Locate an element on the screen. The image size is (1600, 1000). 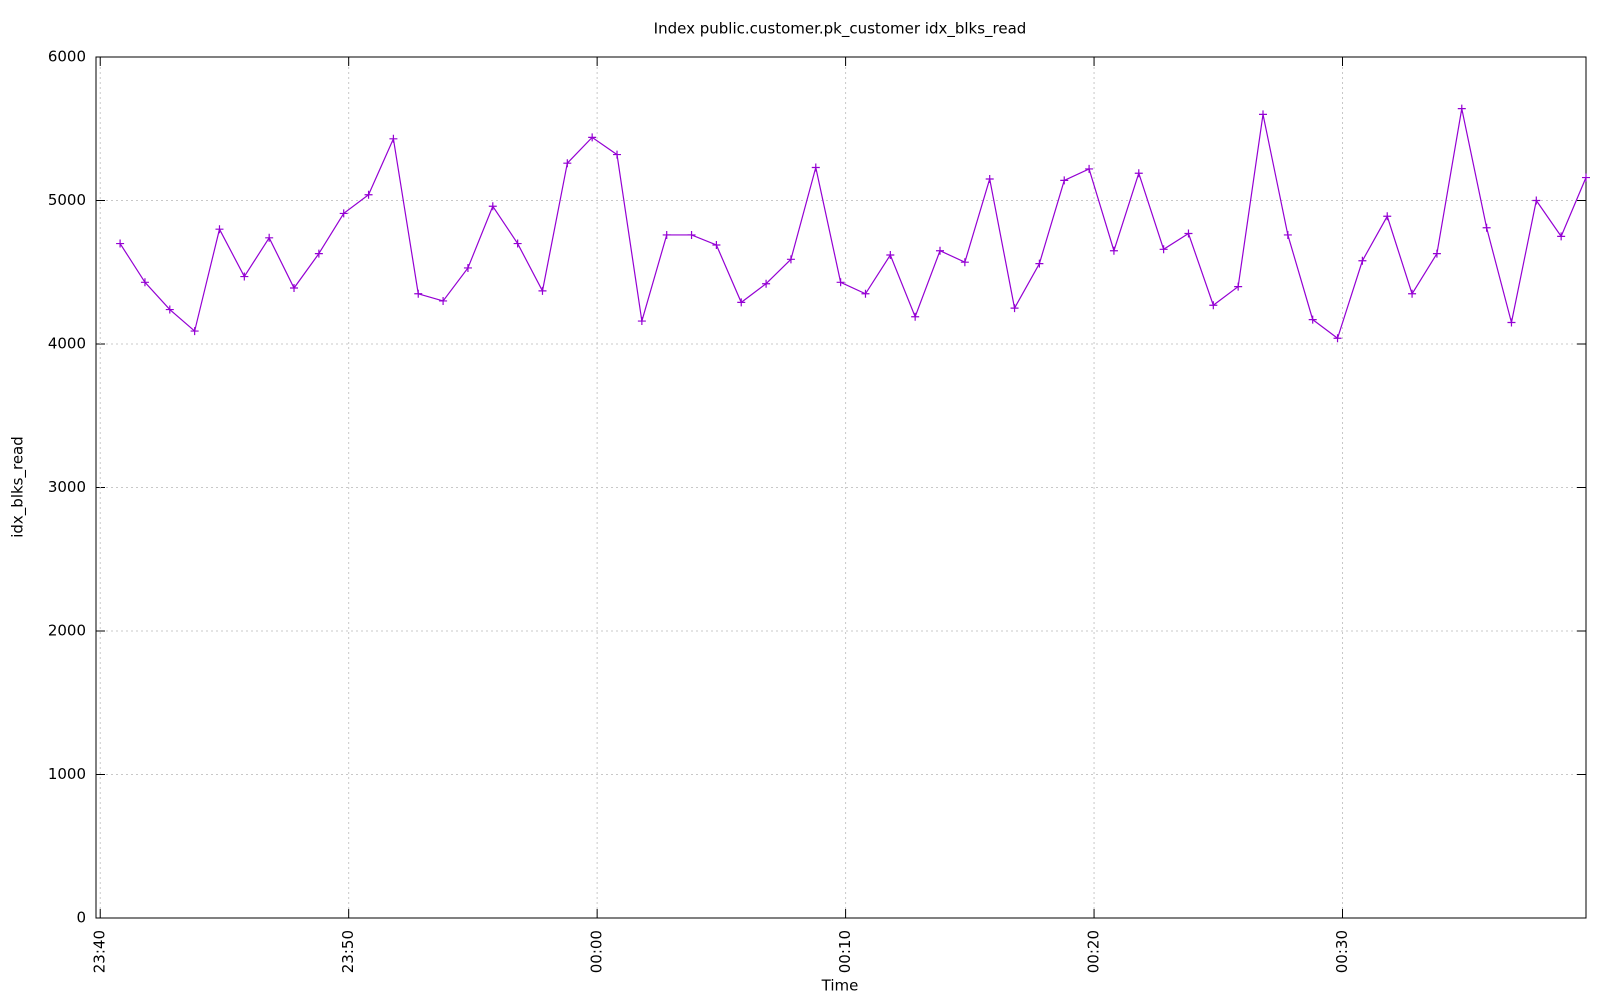
y-tick-label: 5000 is located at coordinates (67, 200).